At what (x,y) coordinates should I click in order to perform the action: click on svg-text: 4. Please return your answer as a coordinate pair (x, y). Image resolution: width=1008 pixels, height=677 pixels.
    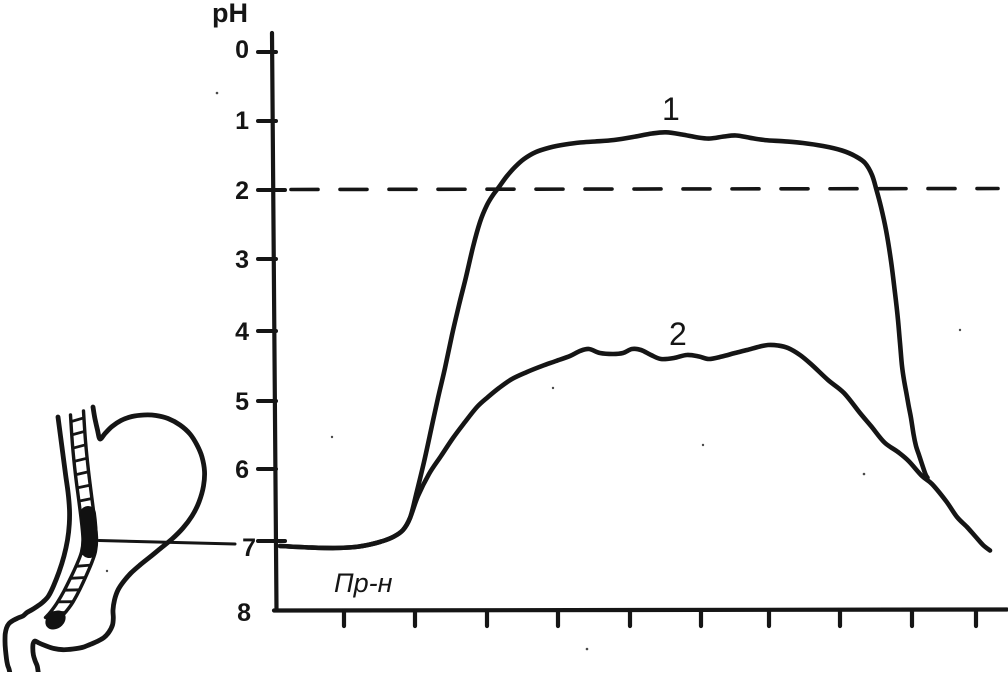
    Looking at the image, I should click on (242, 332).